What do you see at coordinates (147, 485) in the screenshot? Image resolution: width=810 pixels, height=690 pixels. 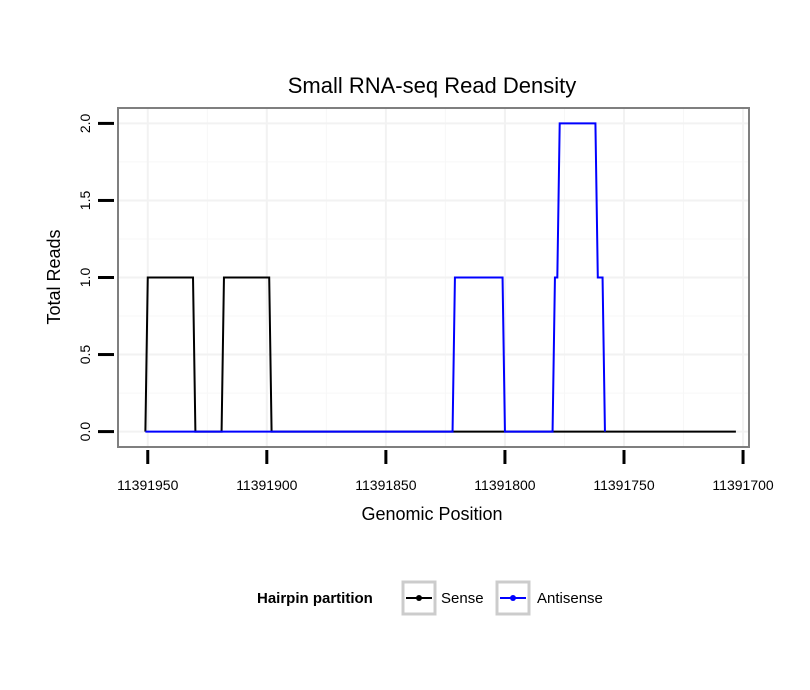 I see `x-tick-label: 11391950` at bounding box center [147, 485].